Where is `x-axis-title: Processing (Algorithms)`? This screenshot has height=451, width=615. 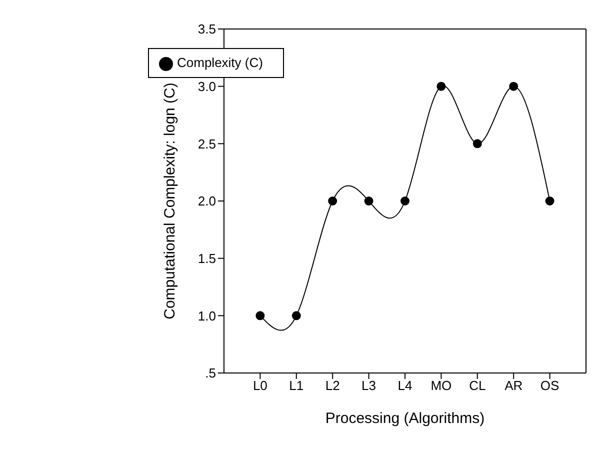
x-axis-title: Processing (Algorithms) is located at coordinates (405, 418).